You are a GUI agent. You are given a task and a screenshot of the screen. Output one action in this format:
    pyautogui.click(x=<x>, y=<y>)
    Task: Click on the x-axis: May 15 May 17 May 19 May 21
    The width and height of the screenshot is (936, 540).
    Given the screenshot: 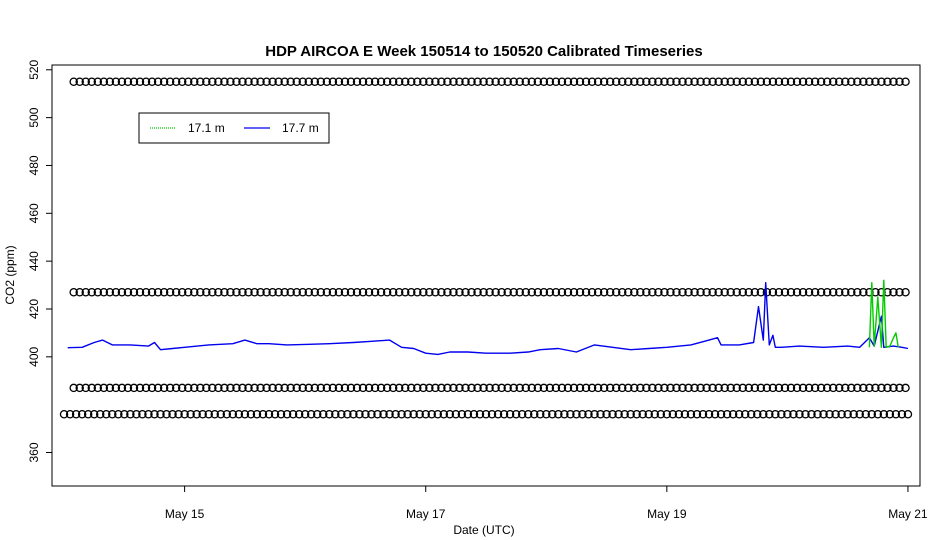 What is the action you would take?
    pyautogui.click(x=546, y=503)
    